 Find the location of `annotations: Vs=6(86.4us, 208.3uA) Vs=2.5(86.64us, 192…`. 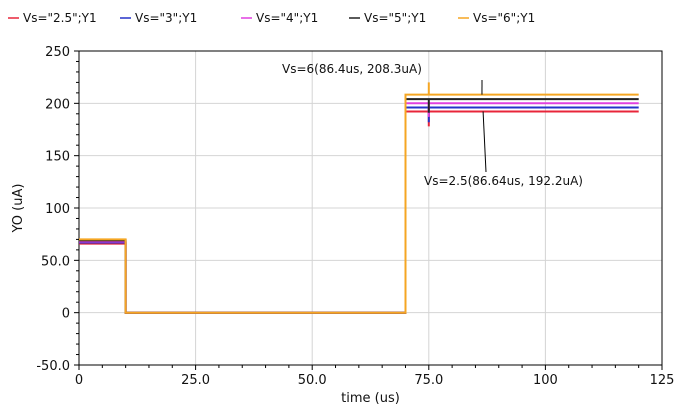

annotations: Vs=6(86.4us, 208.3uA) Vs=2.5(86.64us, 192… is located at coordinates (432, 125).